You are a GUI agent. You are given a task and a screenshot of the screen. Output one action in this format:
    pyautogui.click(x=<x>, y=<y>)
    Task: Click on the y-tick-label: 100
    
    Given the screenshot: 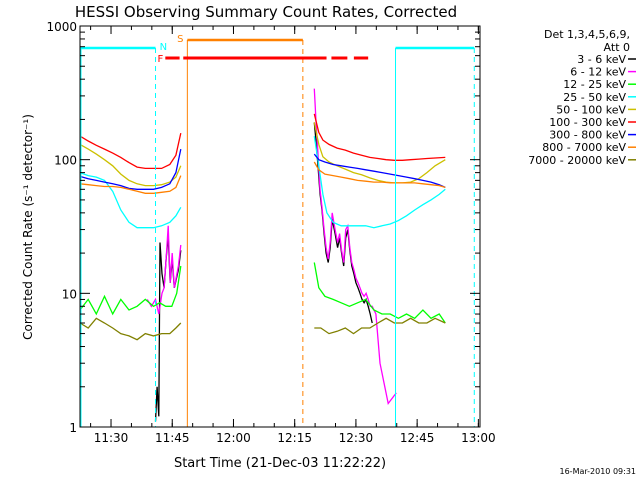 What is the action you would take?
    pyautogui.click(x=65, y=161)
    